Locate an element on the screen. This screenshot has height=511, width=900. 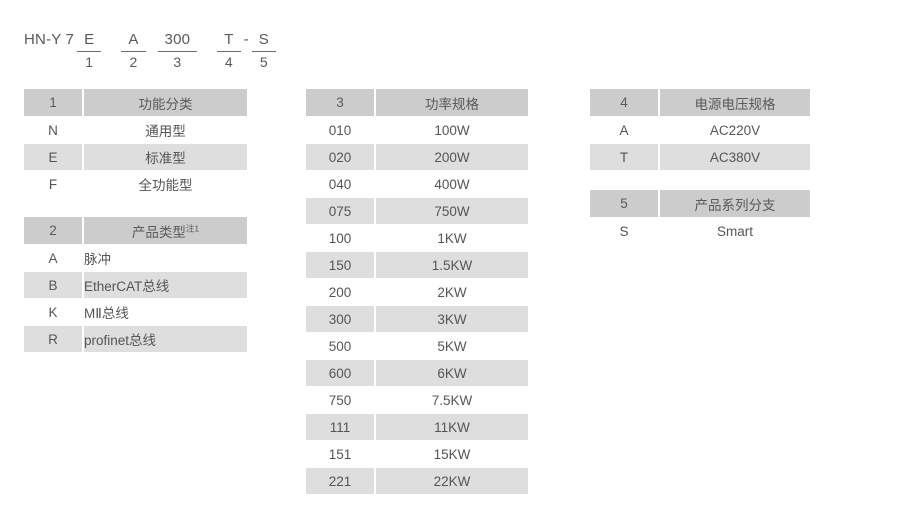
row-code: 075 is located at coordinates (341, 211).